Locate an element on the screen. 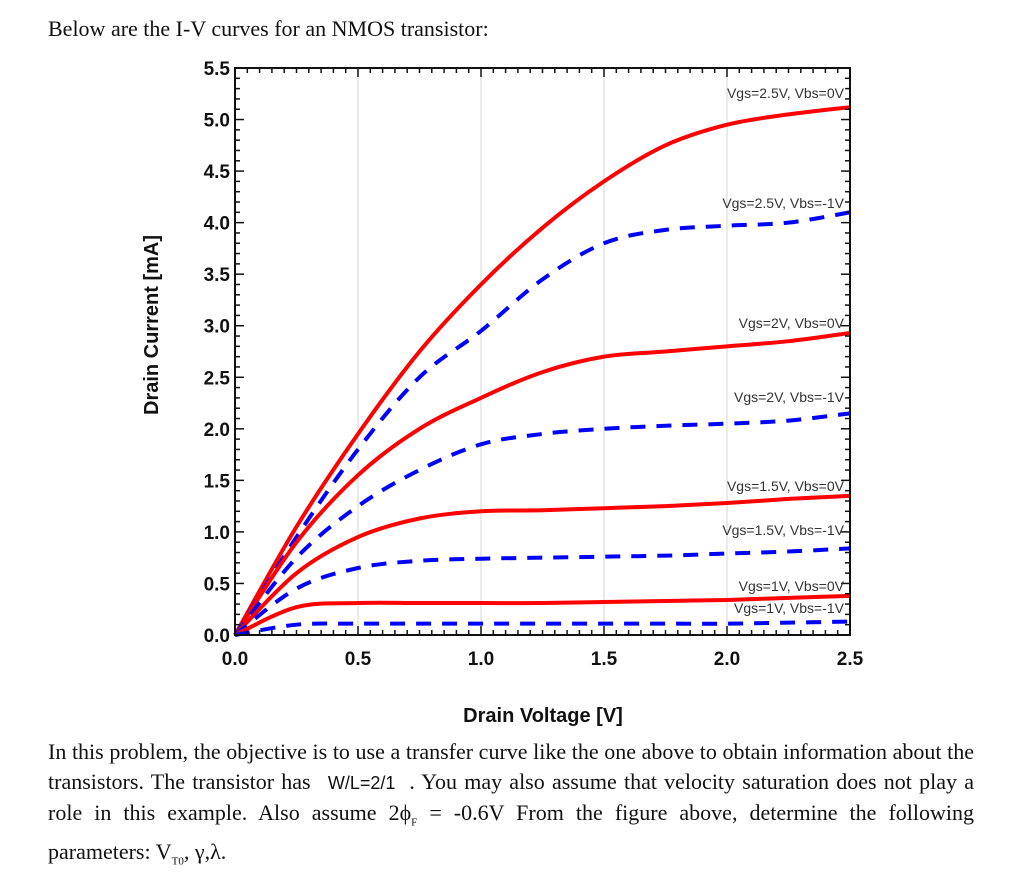 The width and height of the screenshot is (1024, 877). series-label-1: Vgs=2.5V, Vbs=0V is located at coordinates (786, 93).